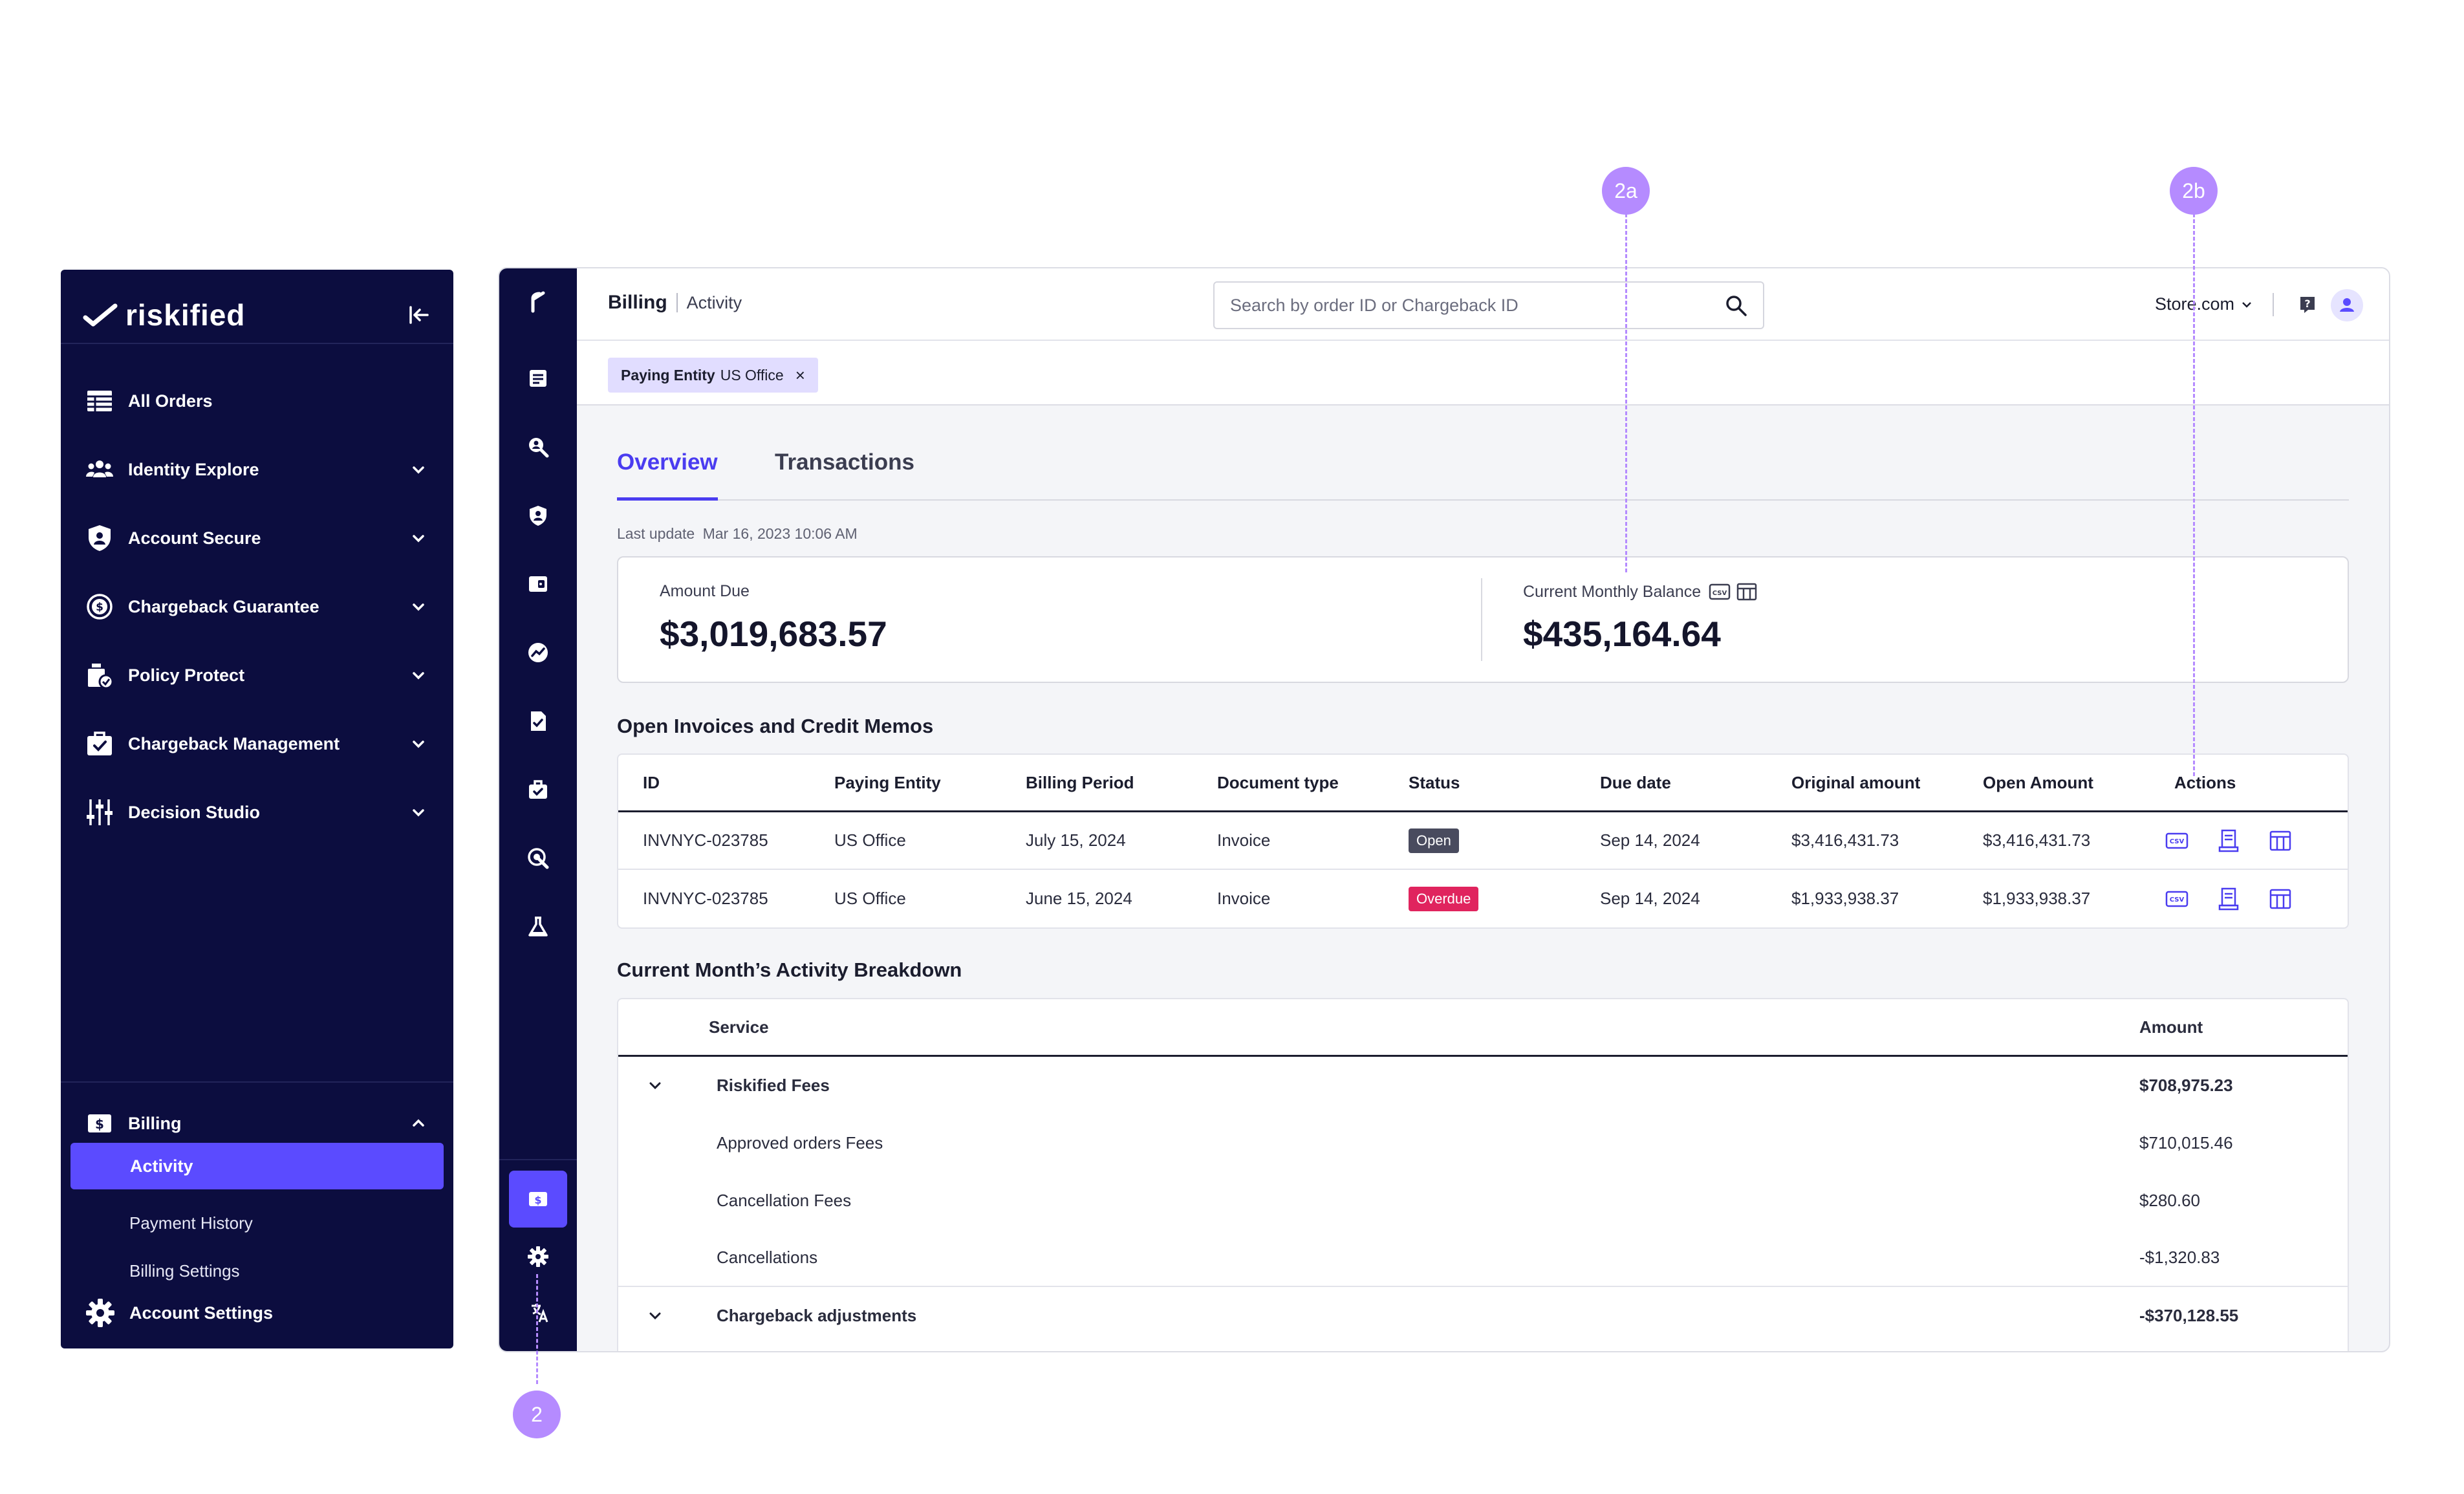 This screenshot has height=1494, width=2464. Describe the element at coordinates (418, 1123) in the screenshot. I see `chevron-up-icon` at that location.